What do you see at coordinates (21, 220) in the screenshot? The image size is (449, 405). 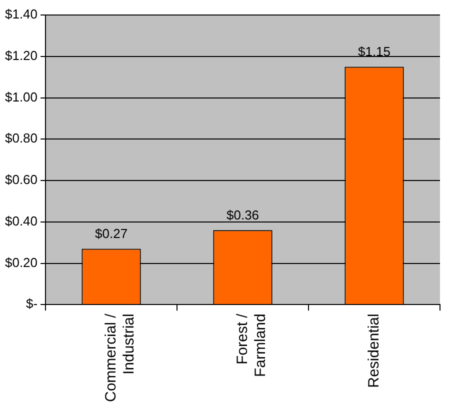 I see `y-tick-label: $0.40` at bounding box center [21, 220].